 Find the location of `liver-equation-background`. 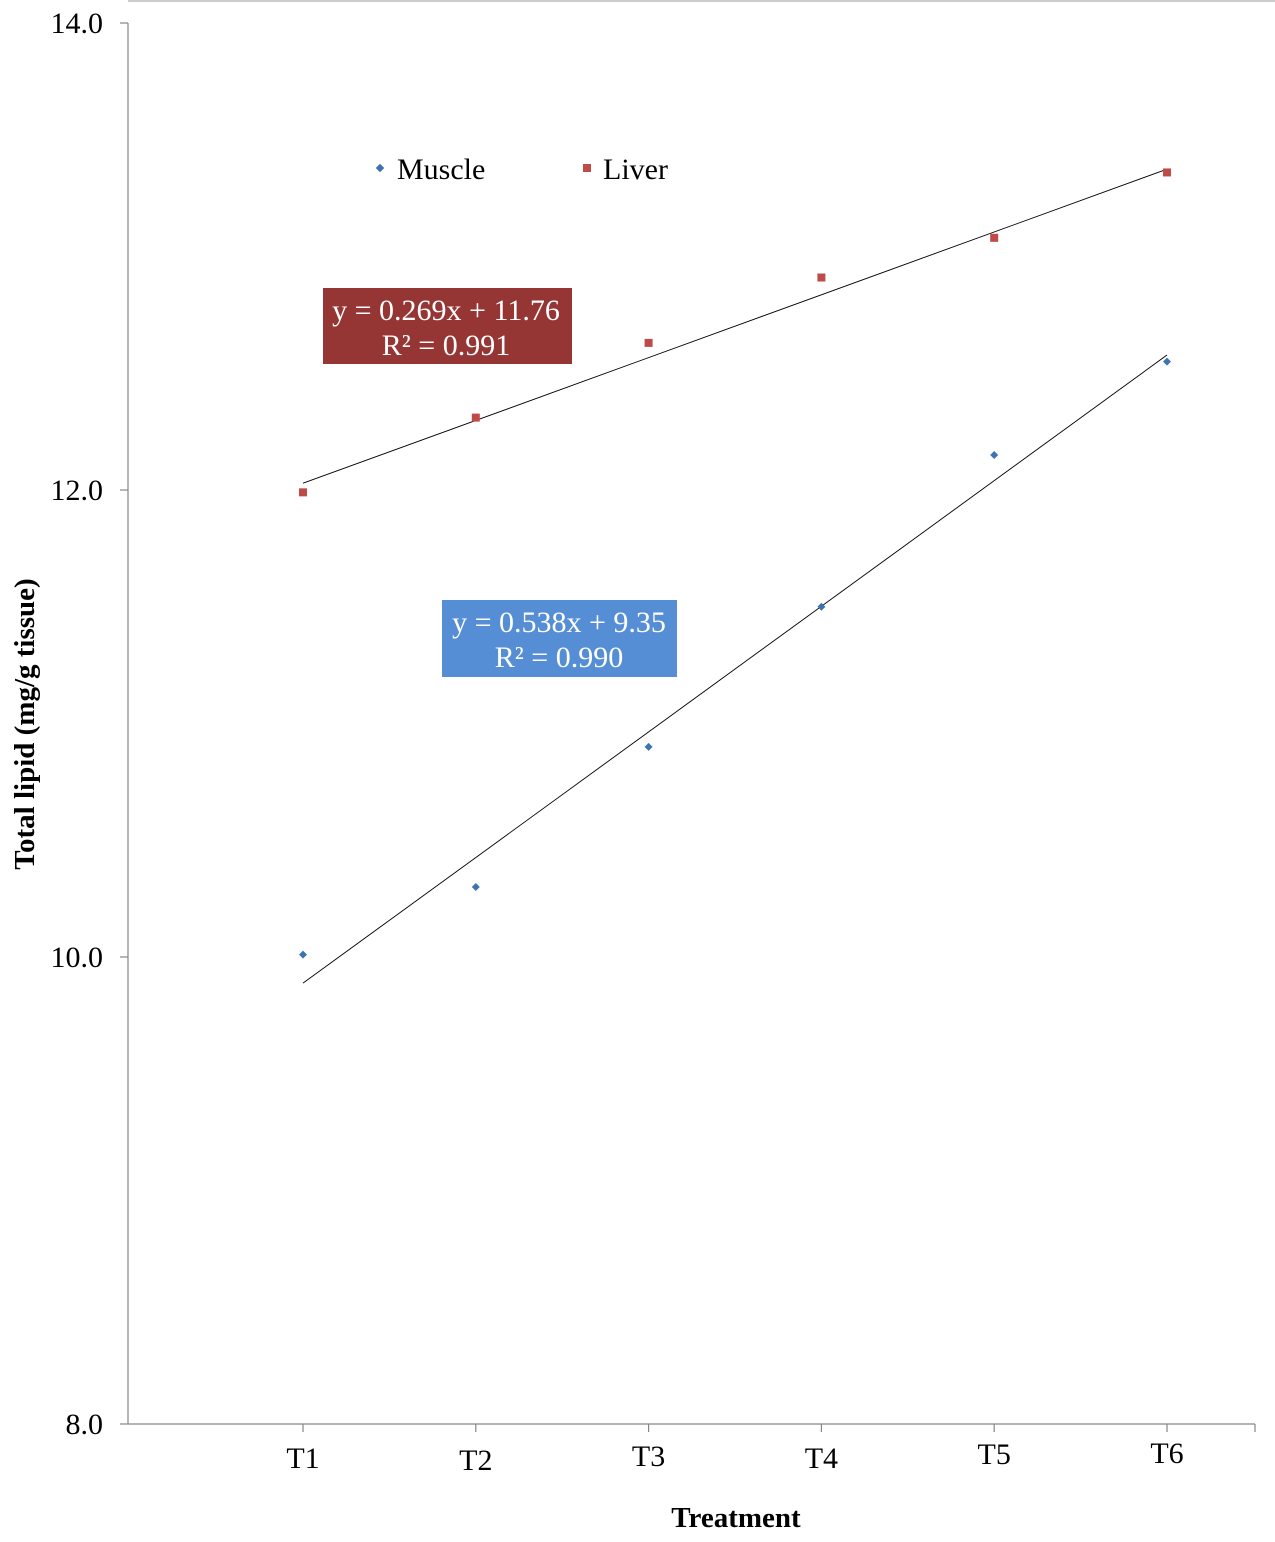

liver-equation-background is located at coordinates (447, 326).